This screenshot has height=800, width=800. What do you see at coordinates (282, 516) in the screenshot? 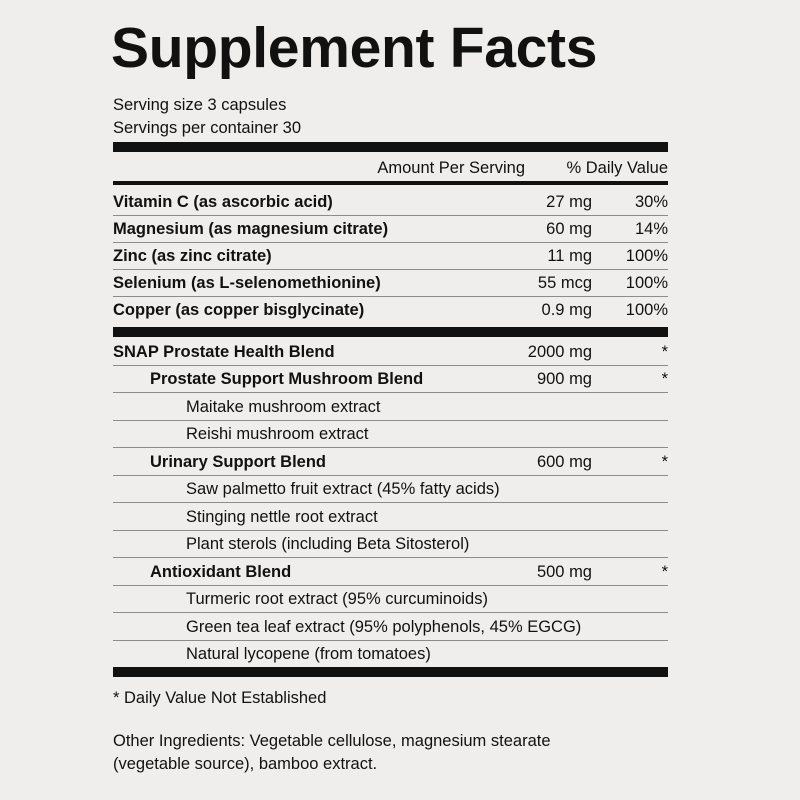
I see `row-name: Stinging nettle root extract` at bounding box center [282, 516].